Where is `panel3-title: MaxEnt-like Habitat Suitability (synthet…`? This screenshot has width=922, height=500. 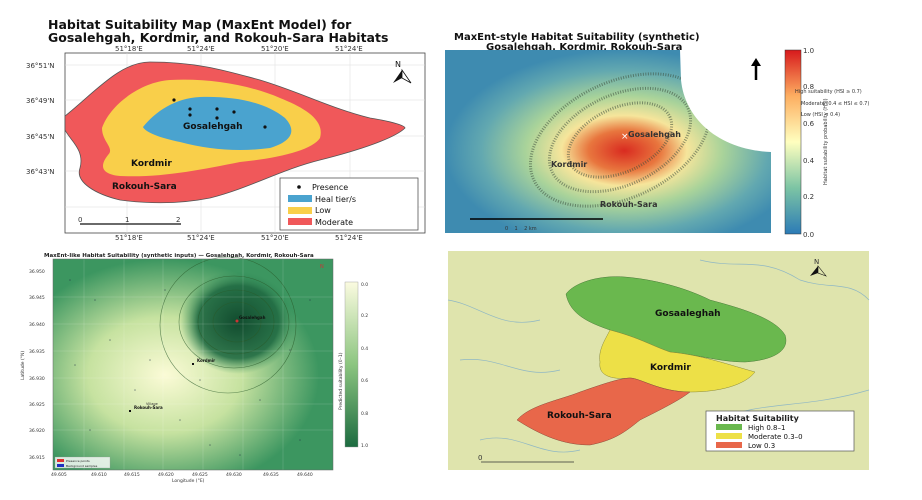
panel3-title: MaxEnt-like Habitat Suitability (synthet… is located at coordinates (179, 256).